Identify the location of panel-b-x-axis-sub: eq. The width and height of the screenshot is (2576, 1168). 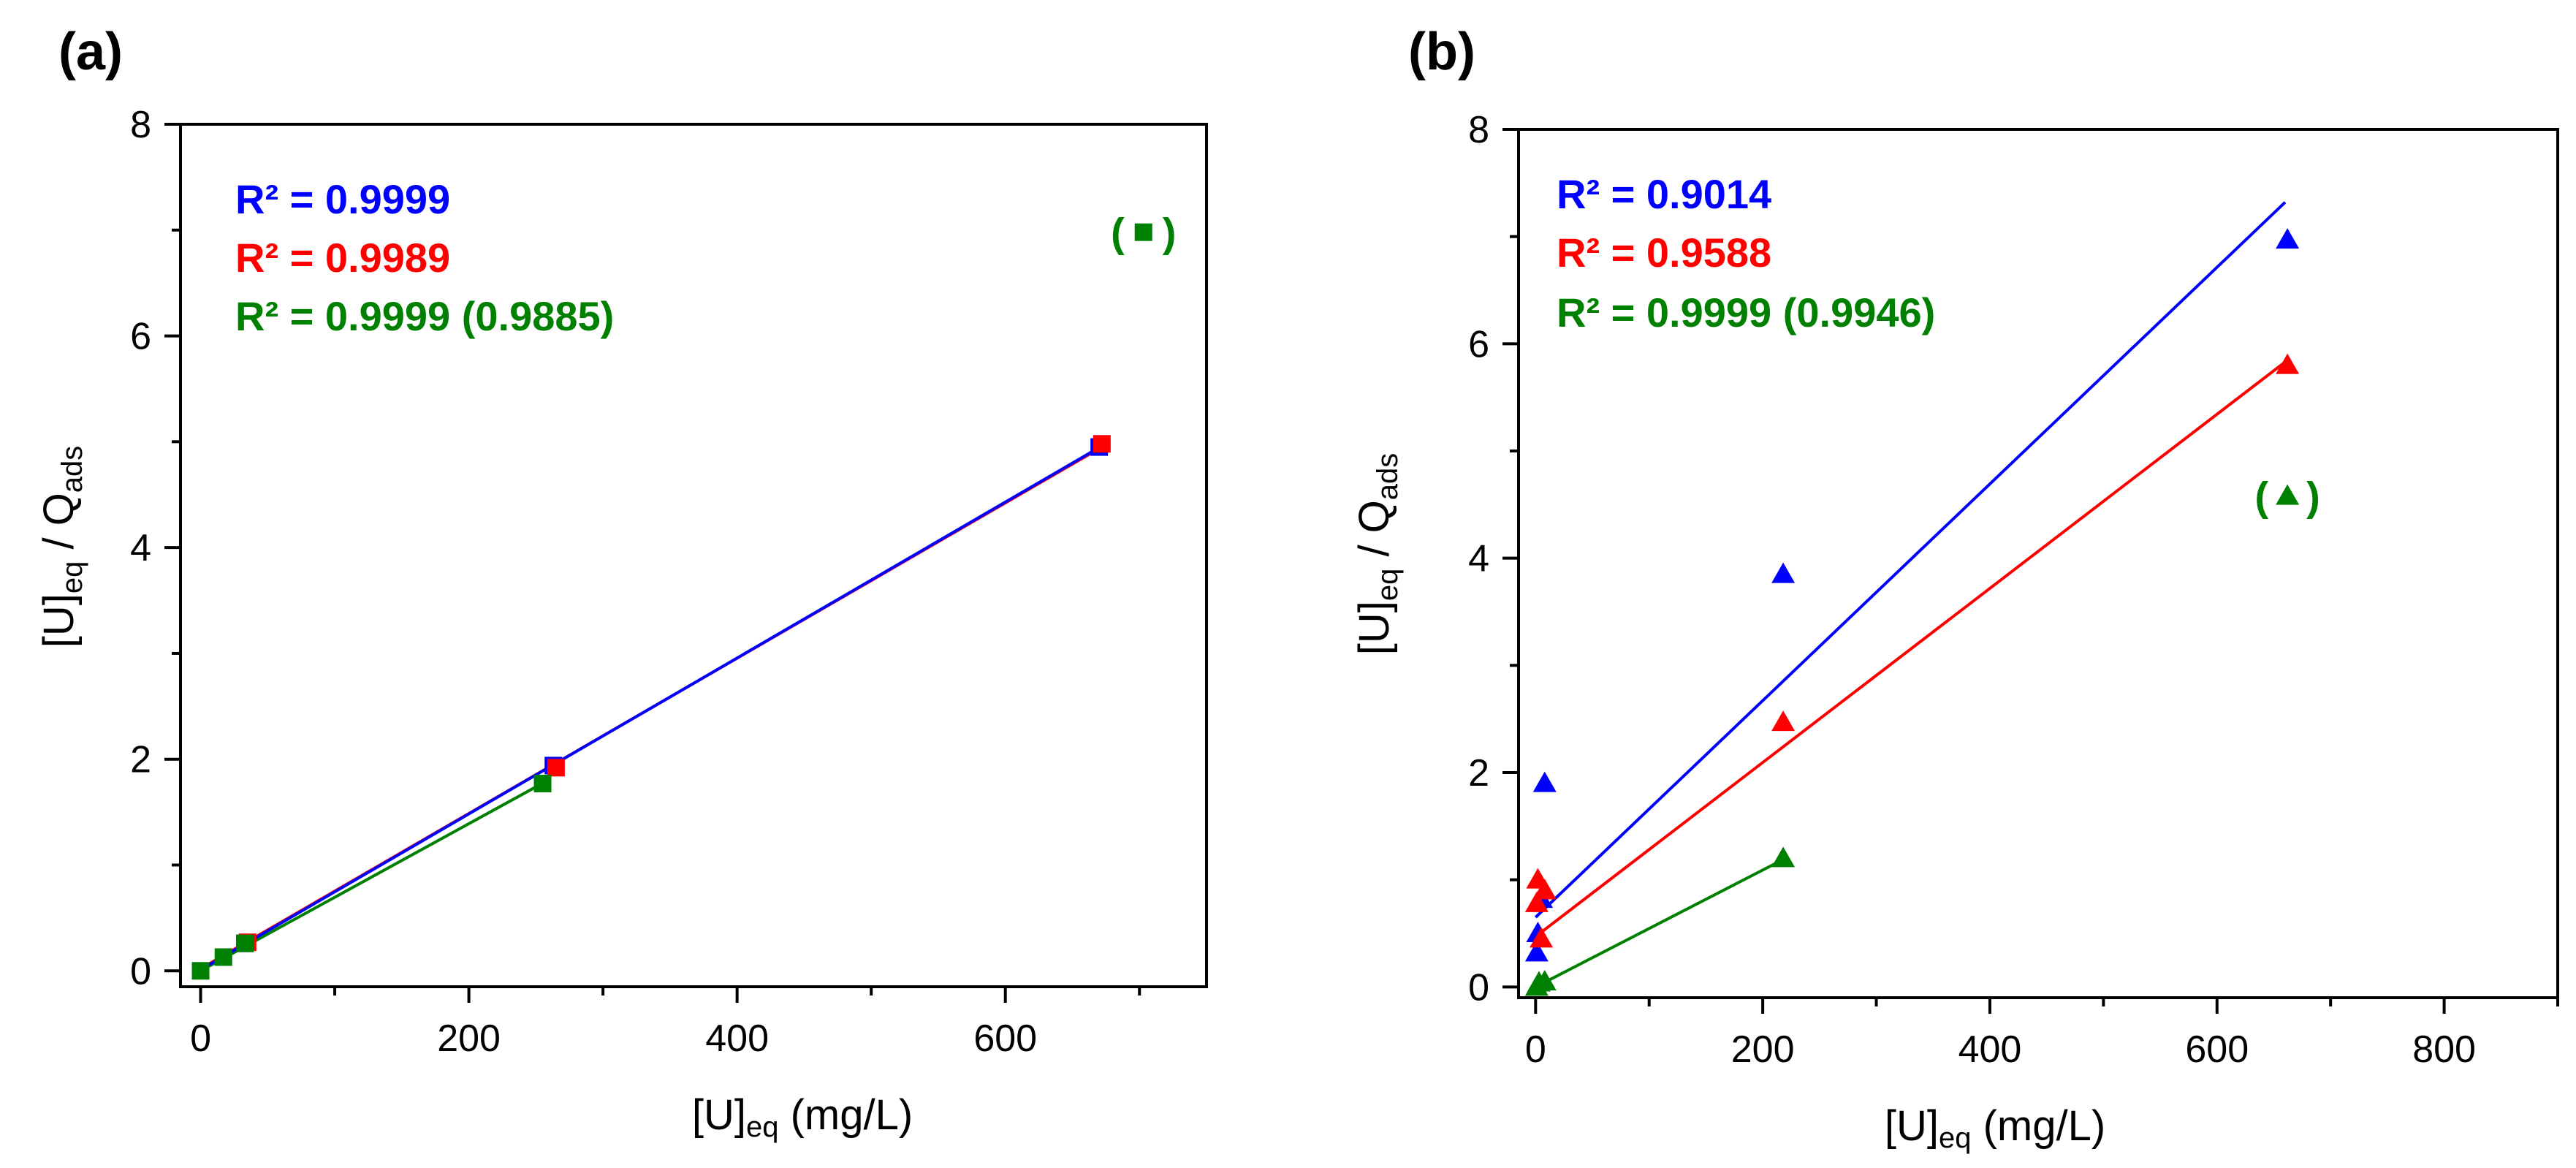
(1955, 1138).